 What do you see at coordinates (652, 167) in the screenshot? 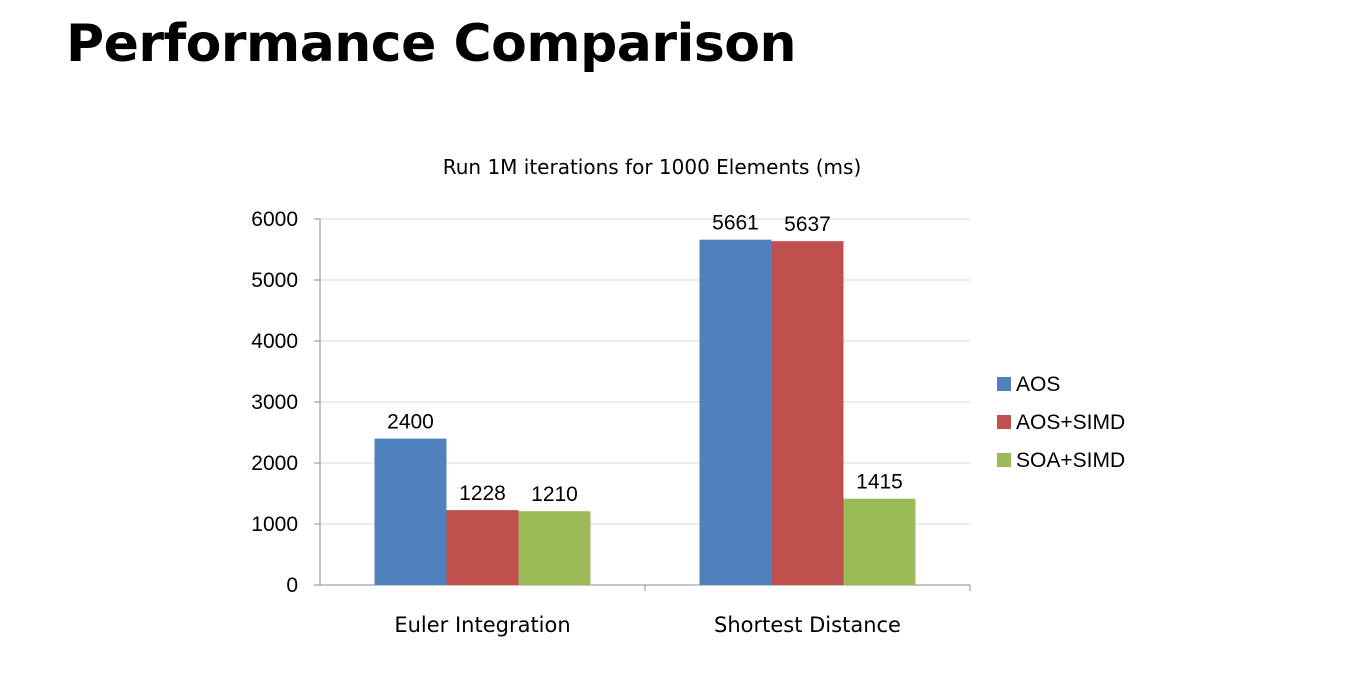
I see `chart-title: Run 1M iterations for 1000 Elements (ms)` at bounding box center [652, 167].